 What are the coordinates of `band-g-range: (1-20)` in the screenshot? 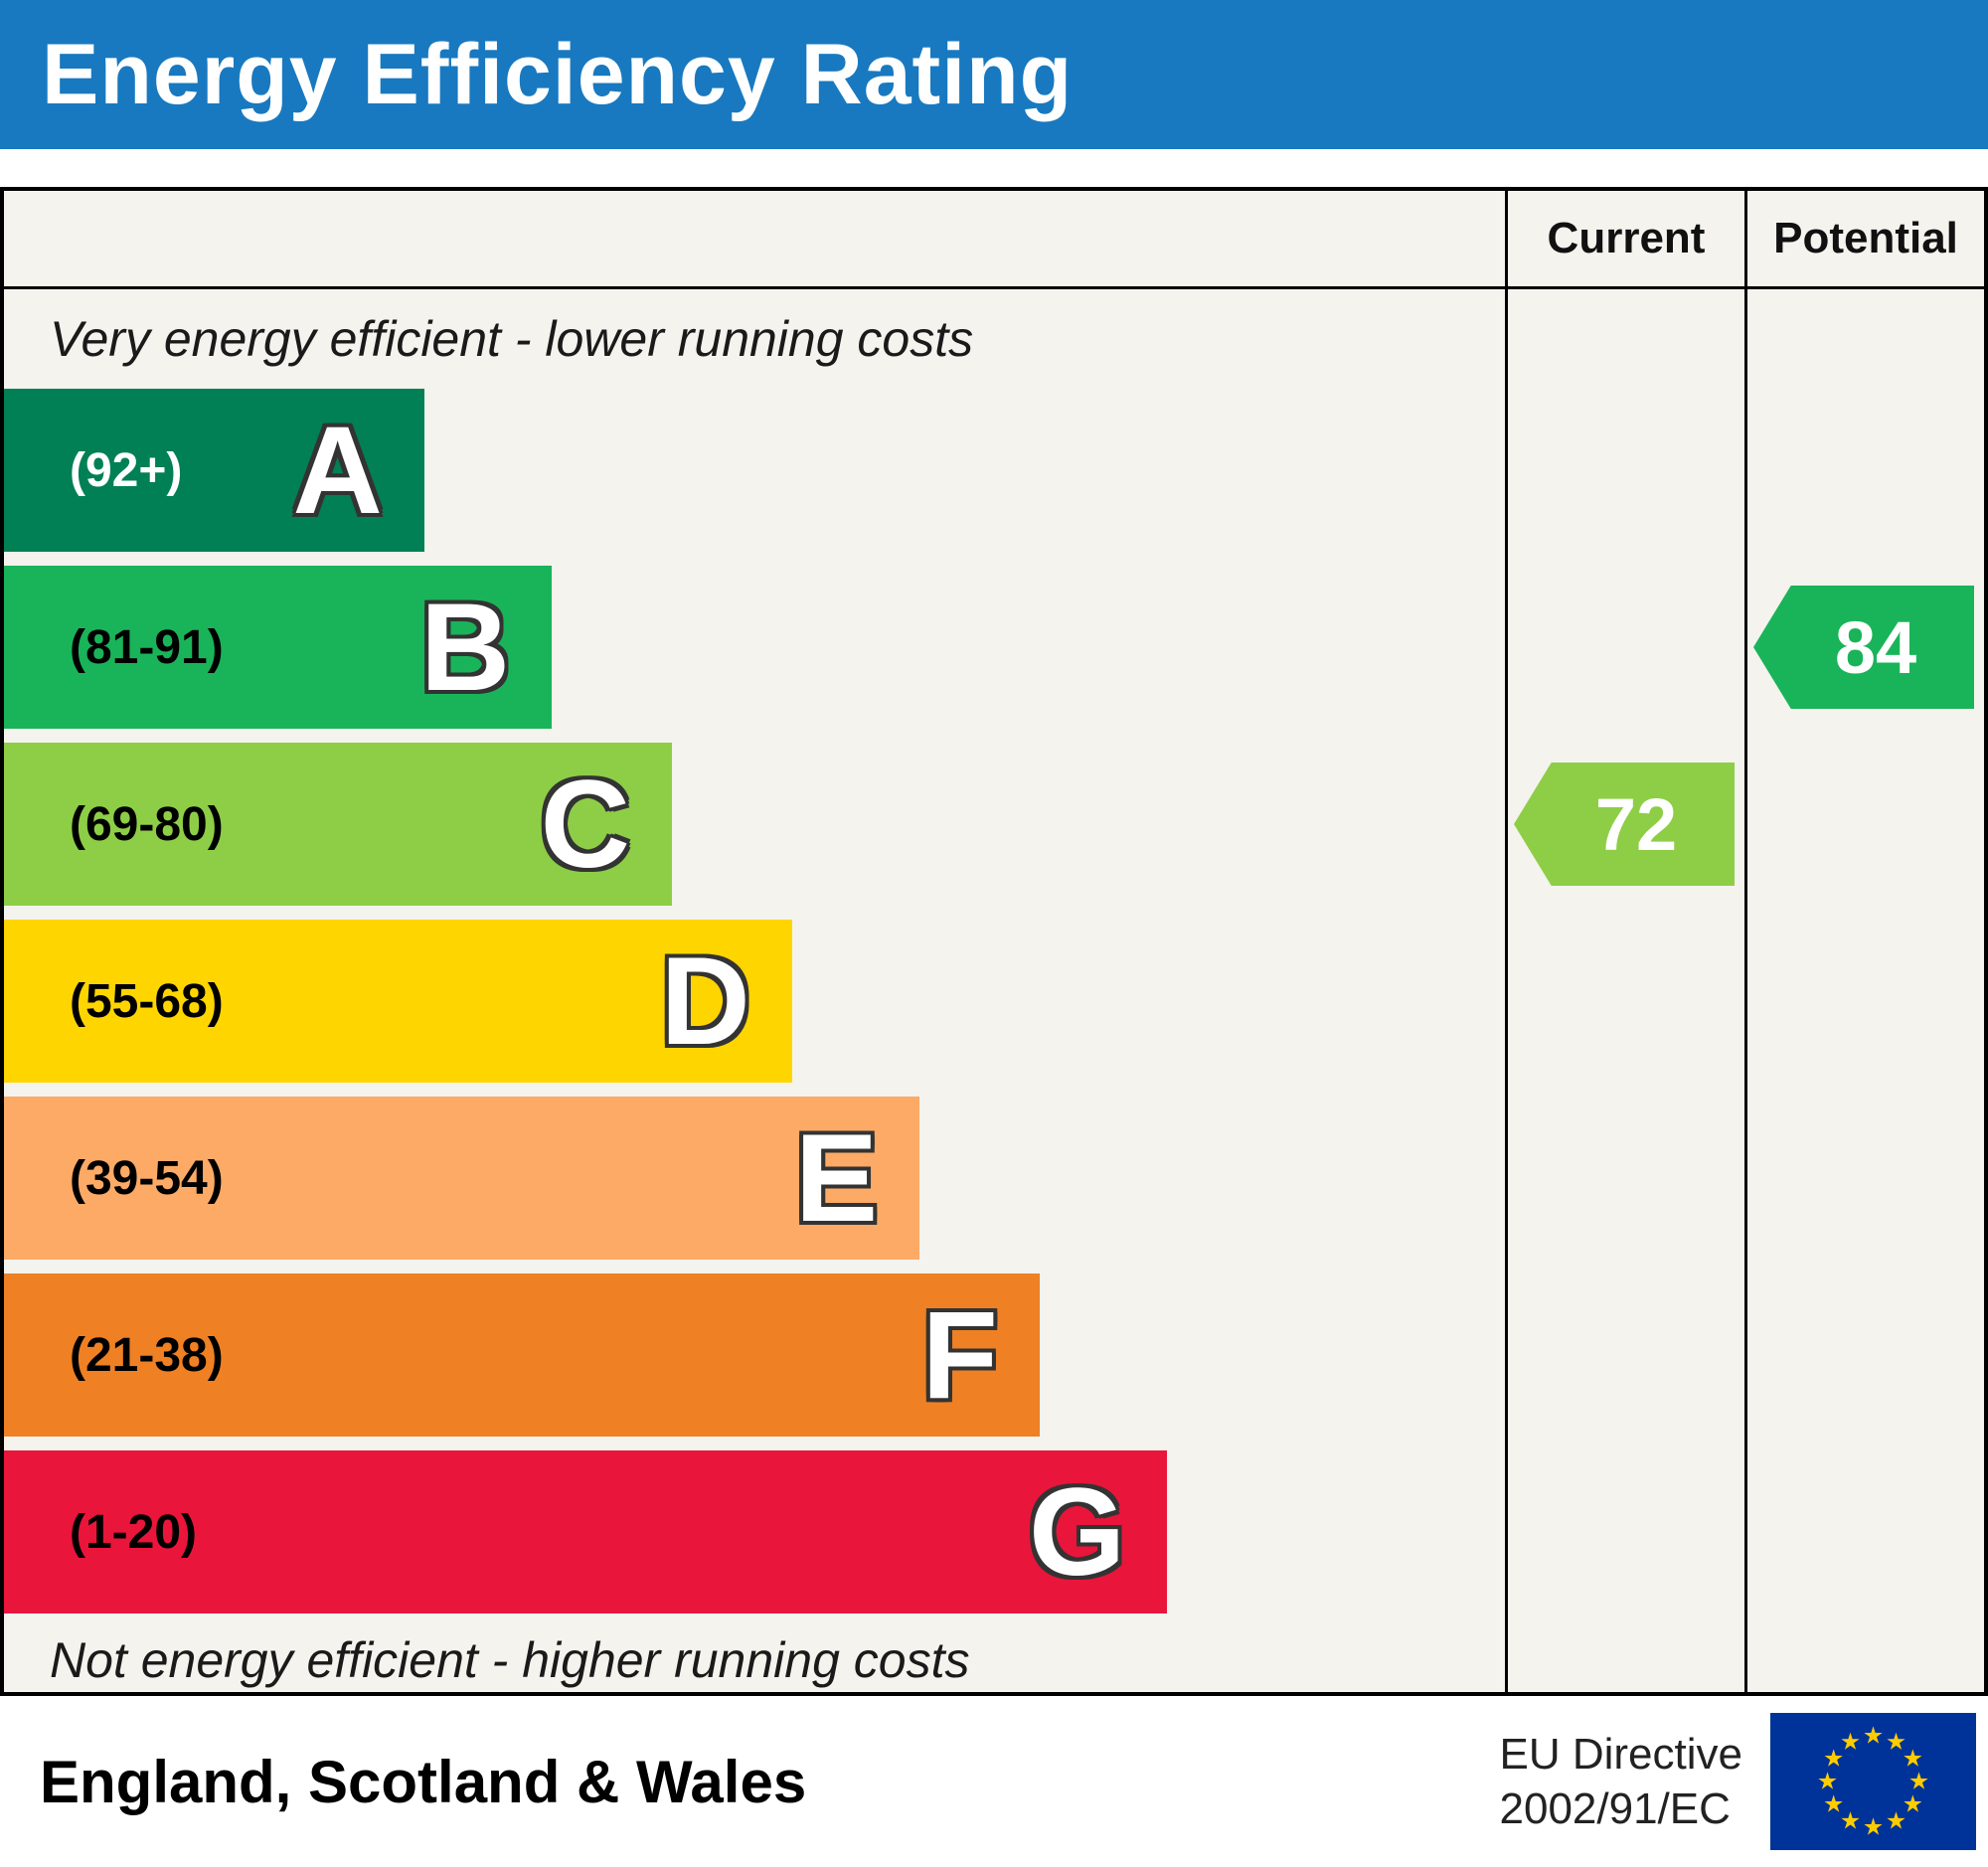 It's located at (134, 1532).